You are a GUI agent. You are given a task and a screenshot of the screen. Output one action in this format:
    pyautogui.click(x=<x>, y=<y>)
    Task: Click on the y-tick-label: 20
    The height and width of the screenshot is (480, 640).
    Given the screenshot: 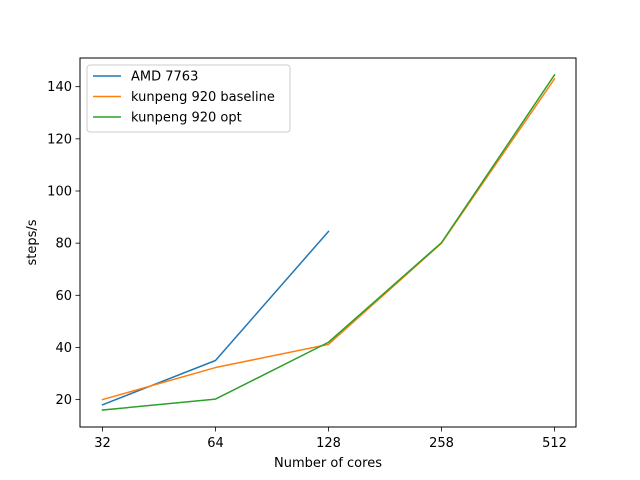 What is the action you would take?
    pyautogui.click(x=63, y=400)
    